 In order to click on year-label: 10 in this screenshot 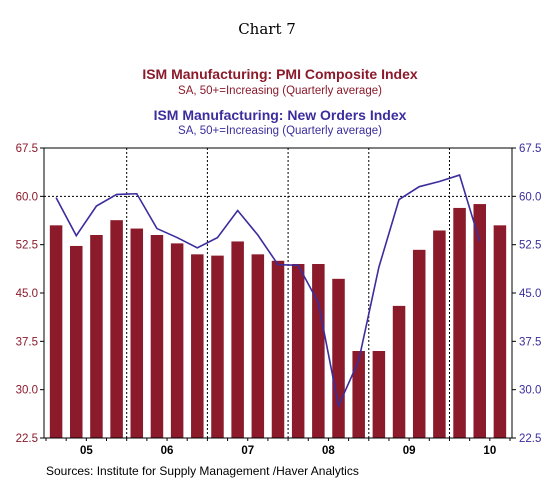, I will do `click(489, 451)`.